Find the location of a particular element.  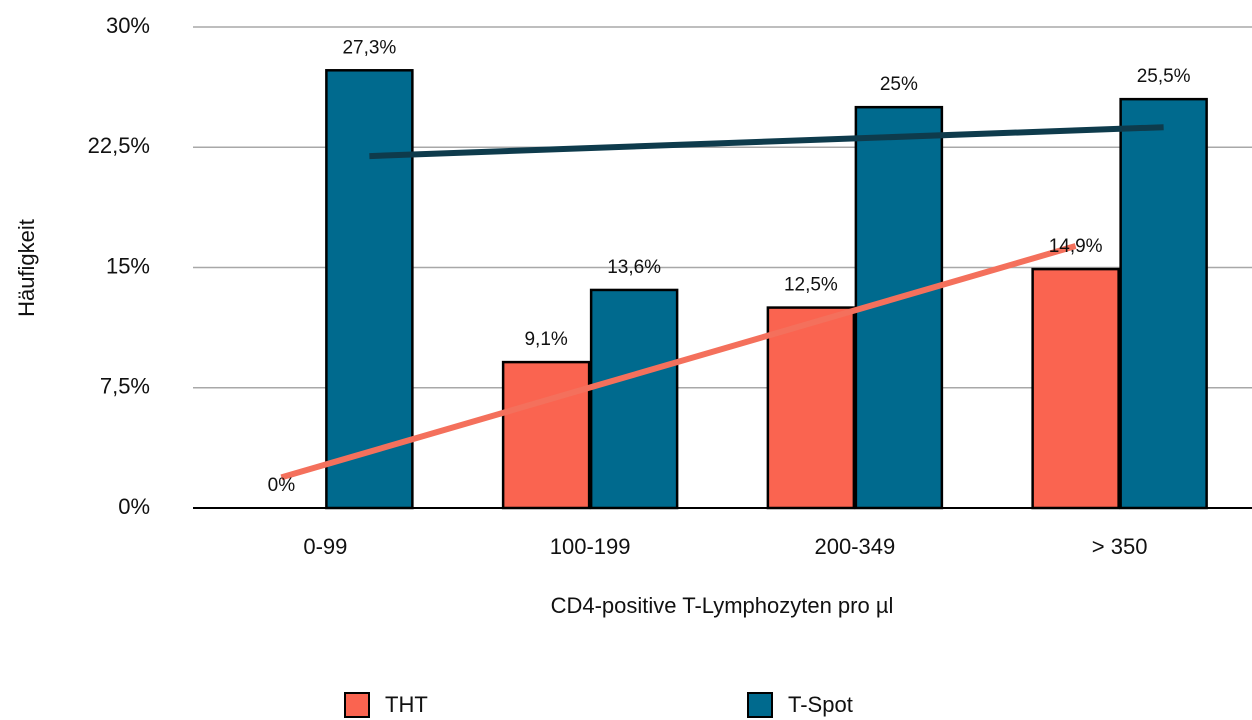

trend-line is located at coordinates (766, 142).